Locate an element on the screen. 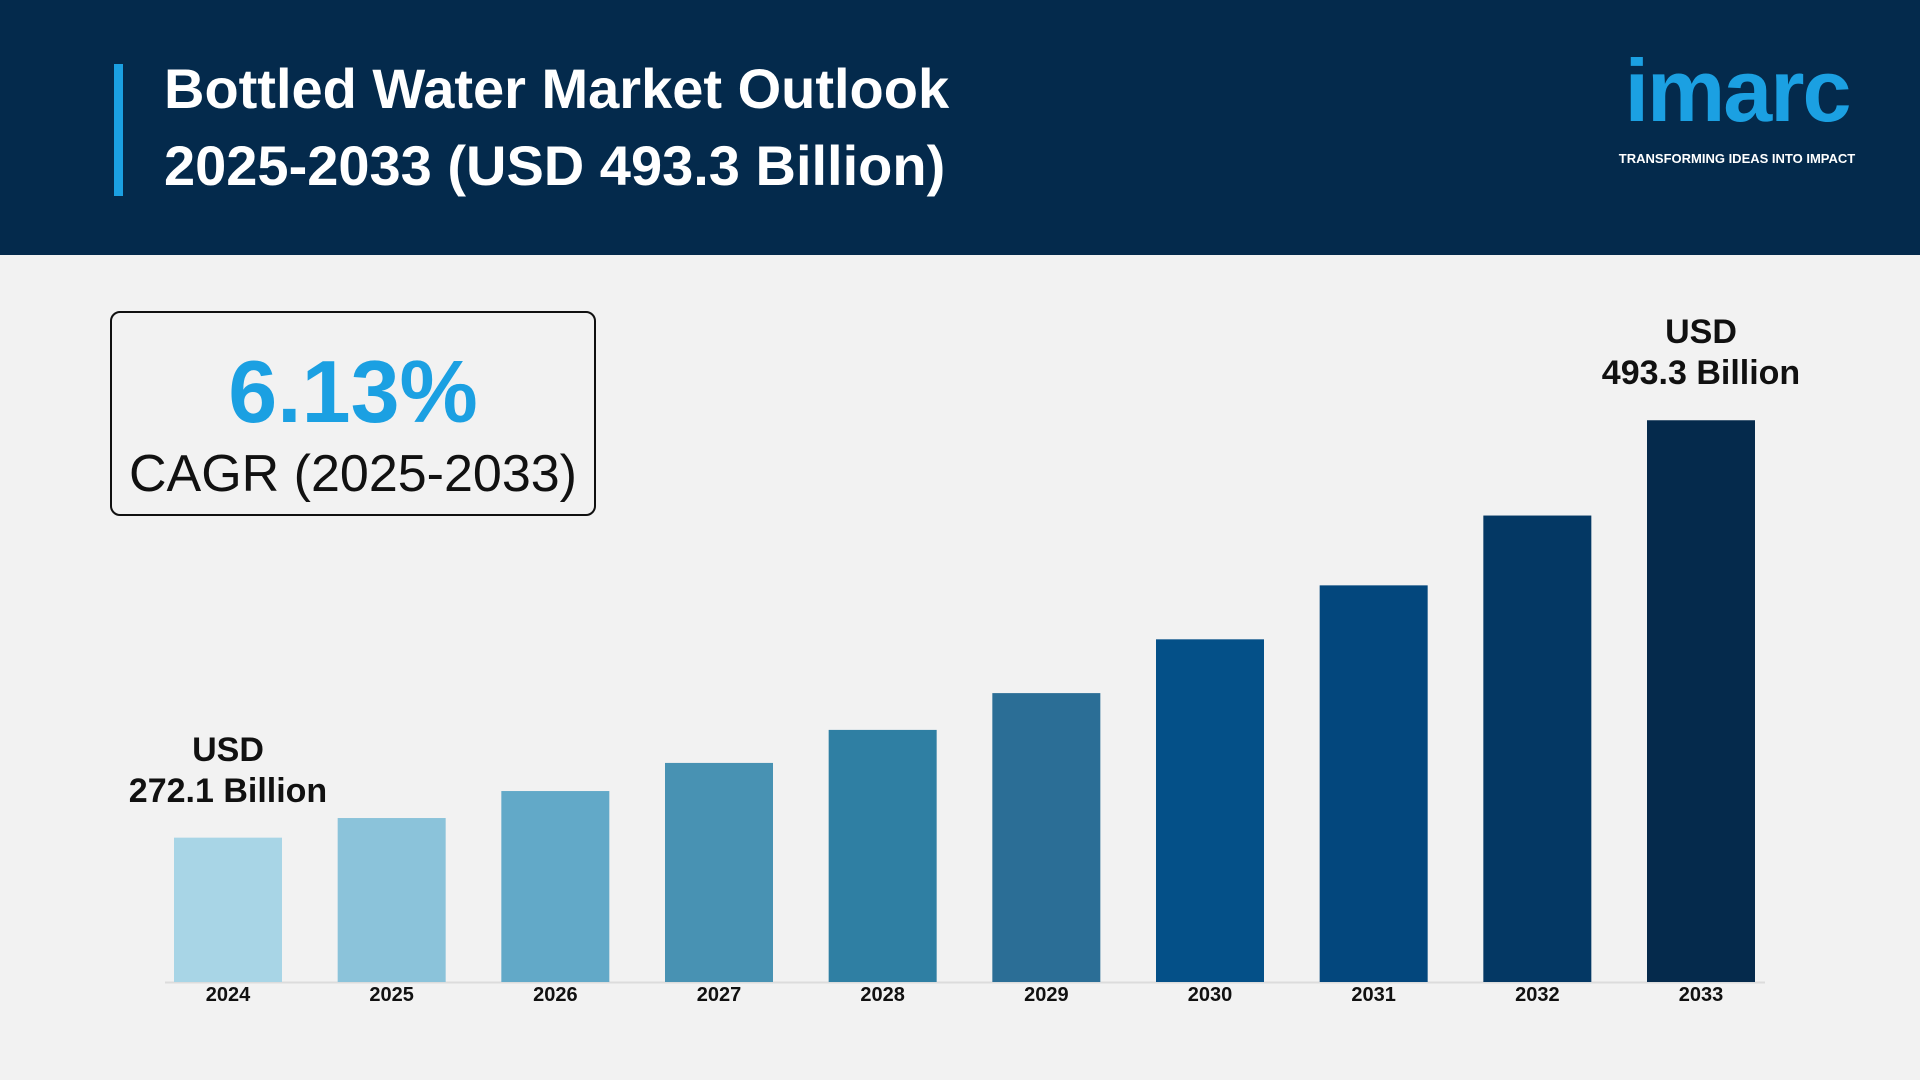  x-tick-label: 2031 is located at coordinates (1373, 995).